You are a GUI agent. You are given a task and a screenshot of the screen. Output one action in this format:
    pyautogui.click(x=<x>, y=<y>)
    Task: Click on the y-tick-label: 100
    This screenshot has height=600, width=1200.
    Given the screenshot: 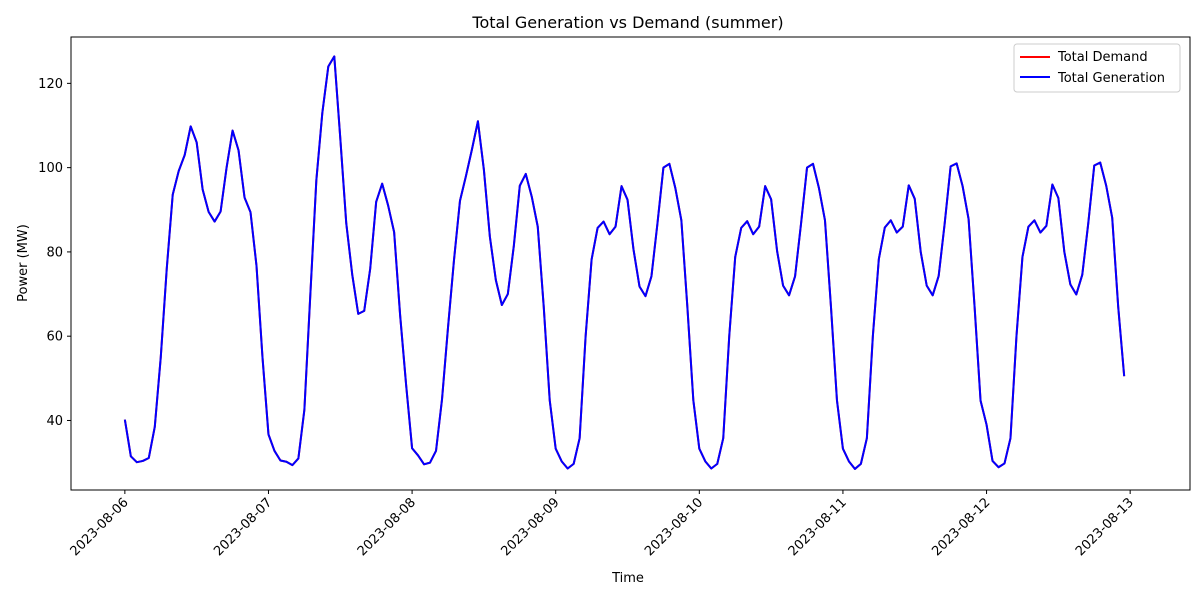 What is the action you would take?
    pyautogui.click(x=50, y=168)
    